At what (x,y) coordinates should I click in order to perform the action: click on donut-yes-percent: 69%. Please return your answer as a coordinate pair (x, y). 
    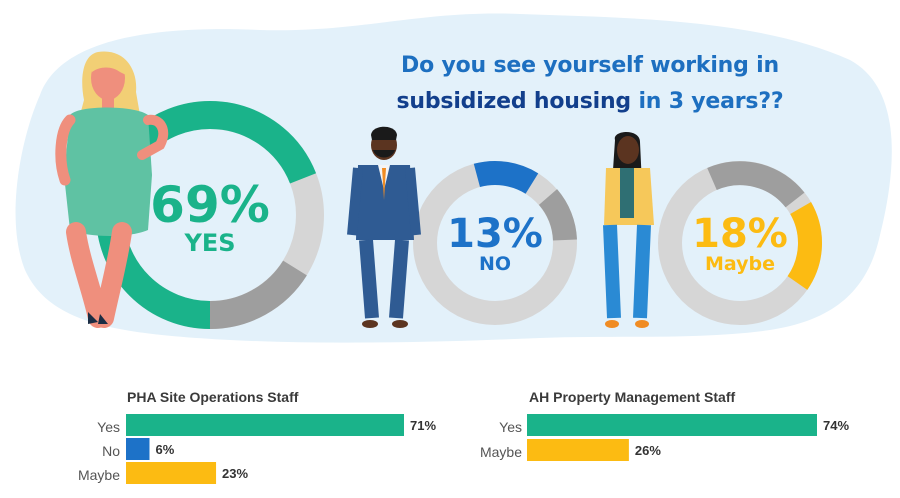
    Looking at the image, I should click on (210, 205).